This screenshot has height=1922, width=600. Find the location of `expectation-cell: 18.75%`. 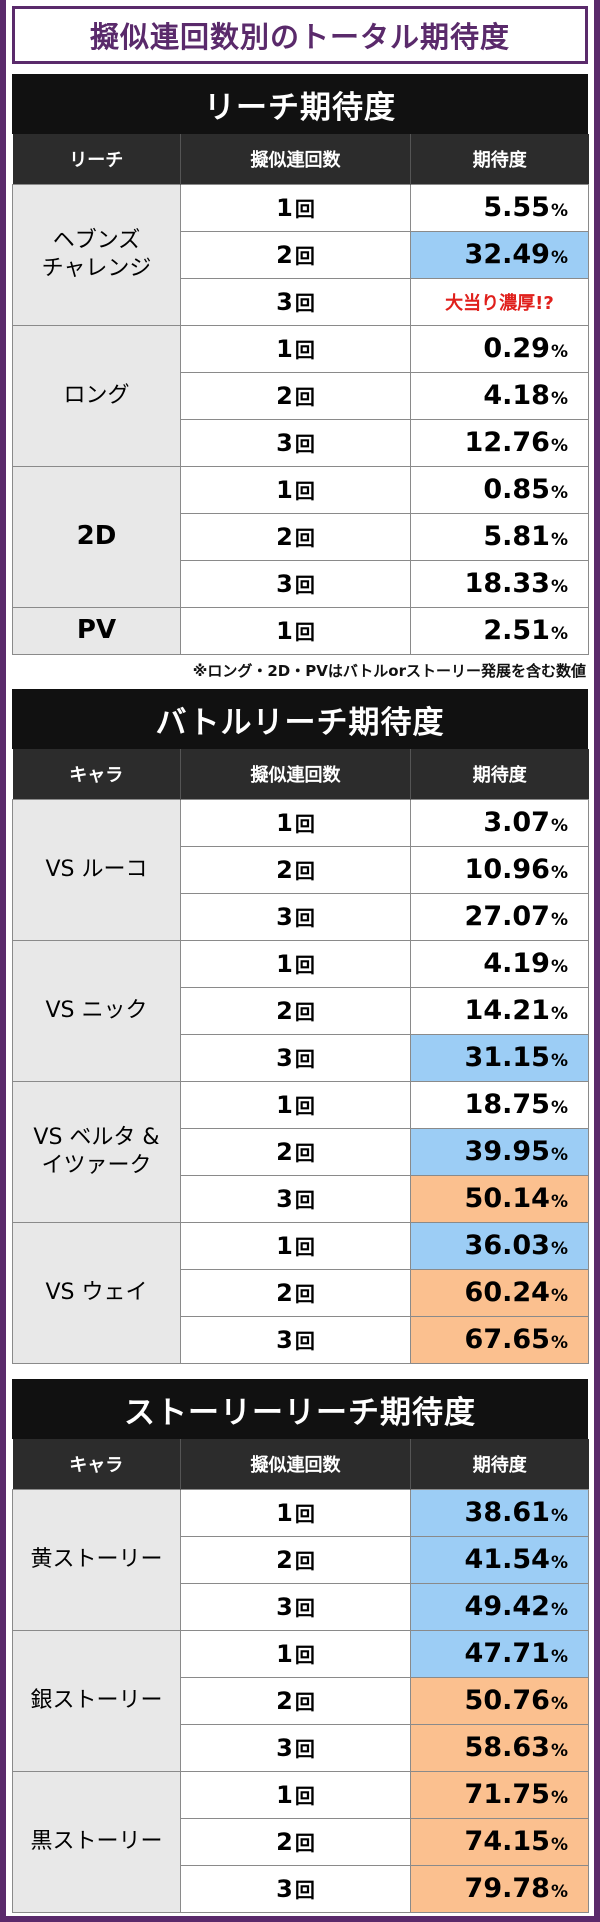

expectation-cell: 18.75% is located at coordinates (499, 1104).